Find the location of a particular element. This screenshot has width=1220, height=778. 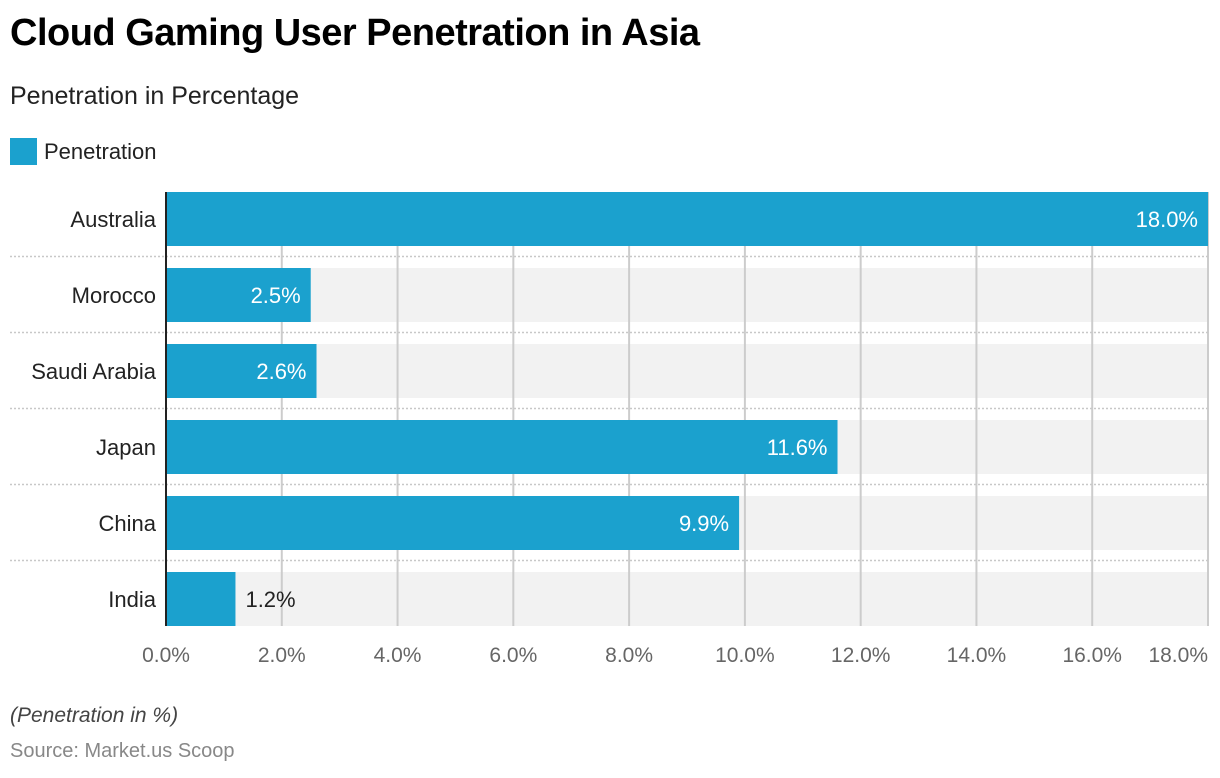

bar-saudi-arabia is located at coordinates (241, 371).